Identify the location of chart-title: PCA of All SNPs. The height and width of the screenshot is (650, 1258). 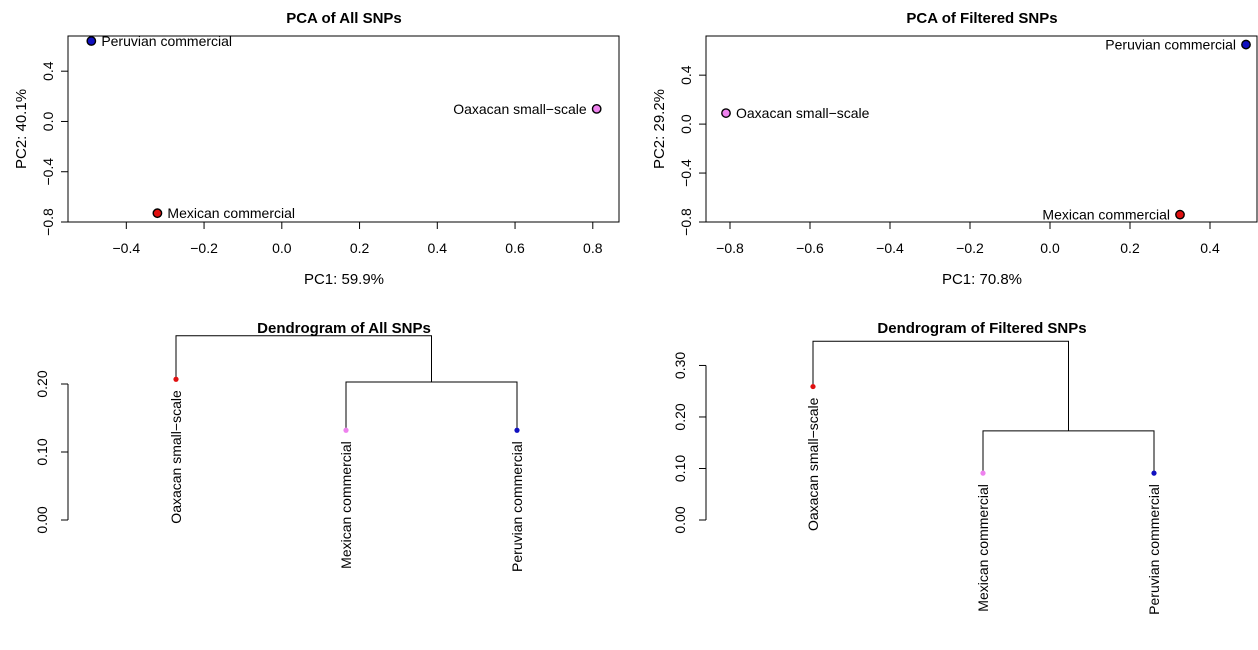
(344, 18).